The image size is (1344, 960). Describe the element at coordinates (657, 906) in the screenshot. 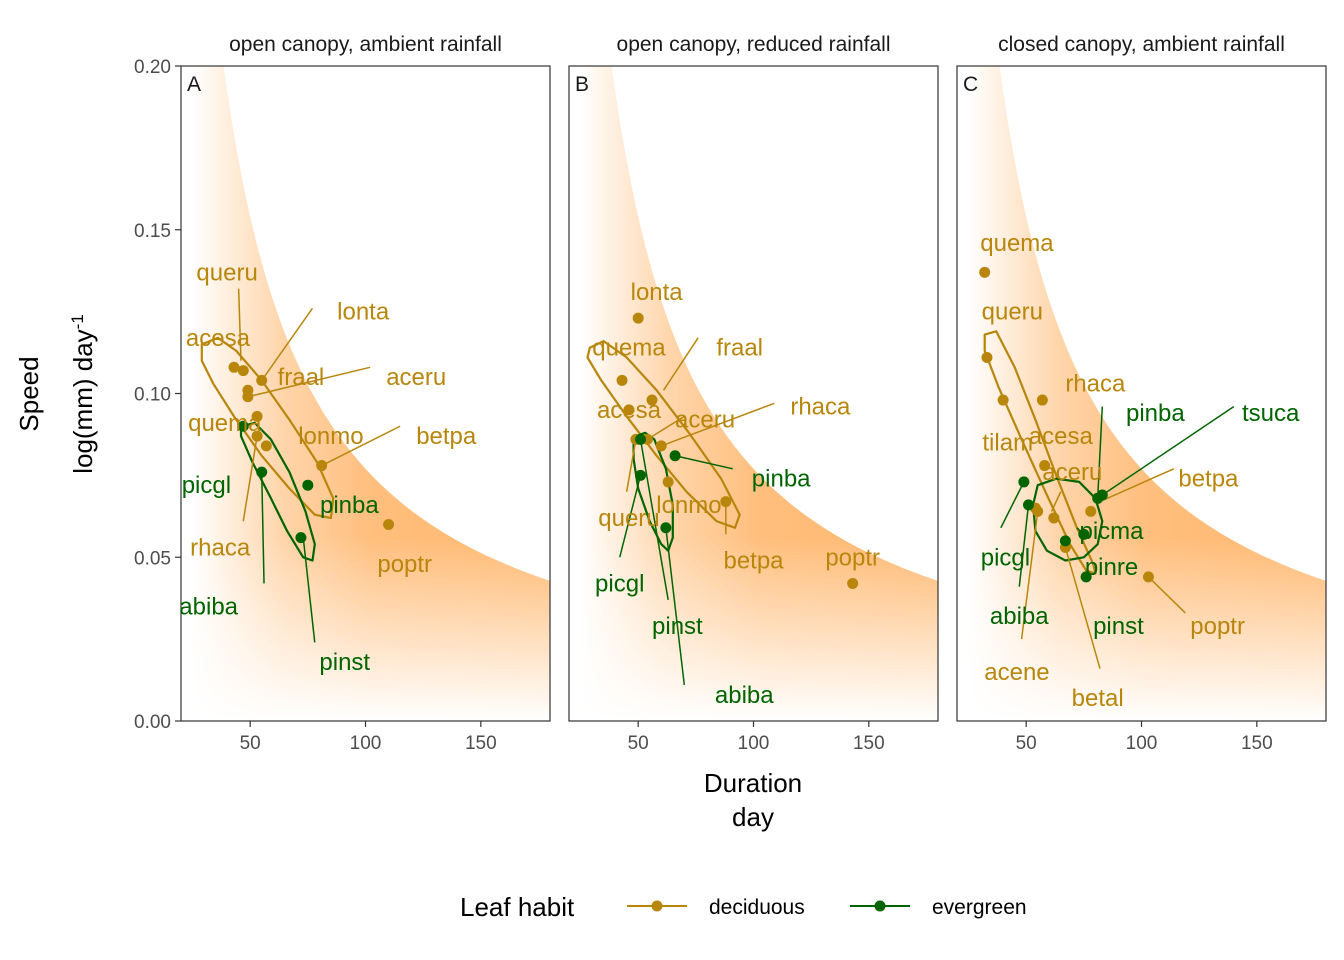

I see `legend-key-deciduous-dot` at that location.